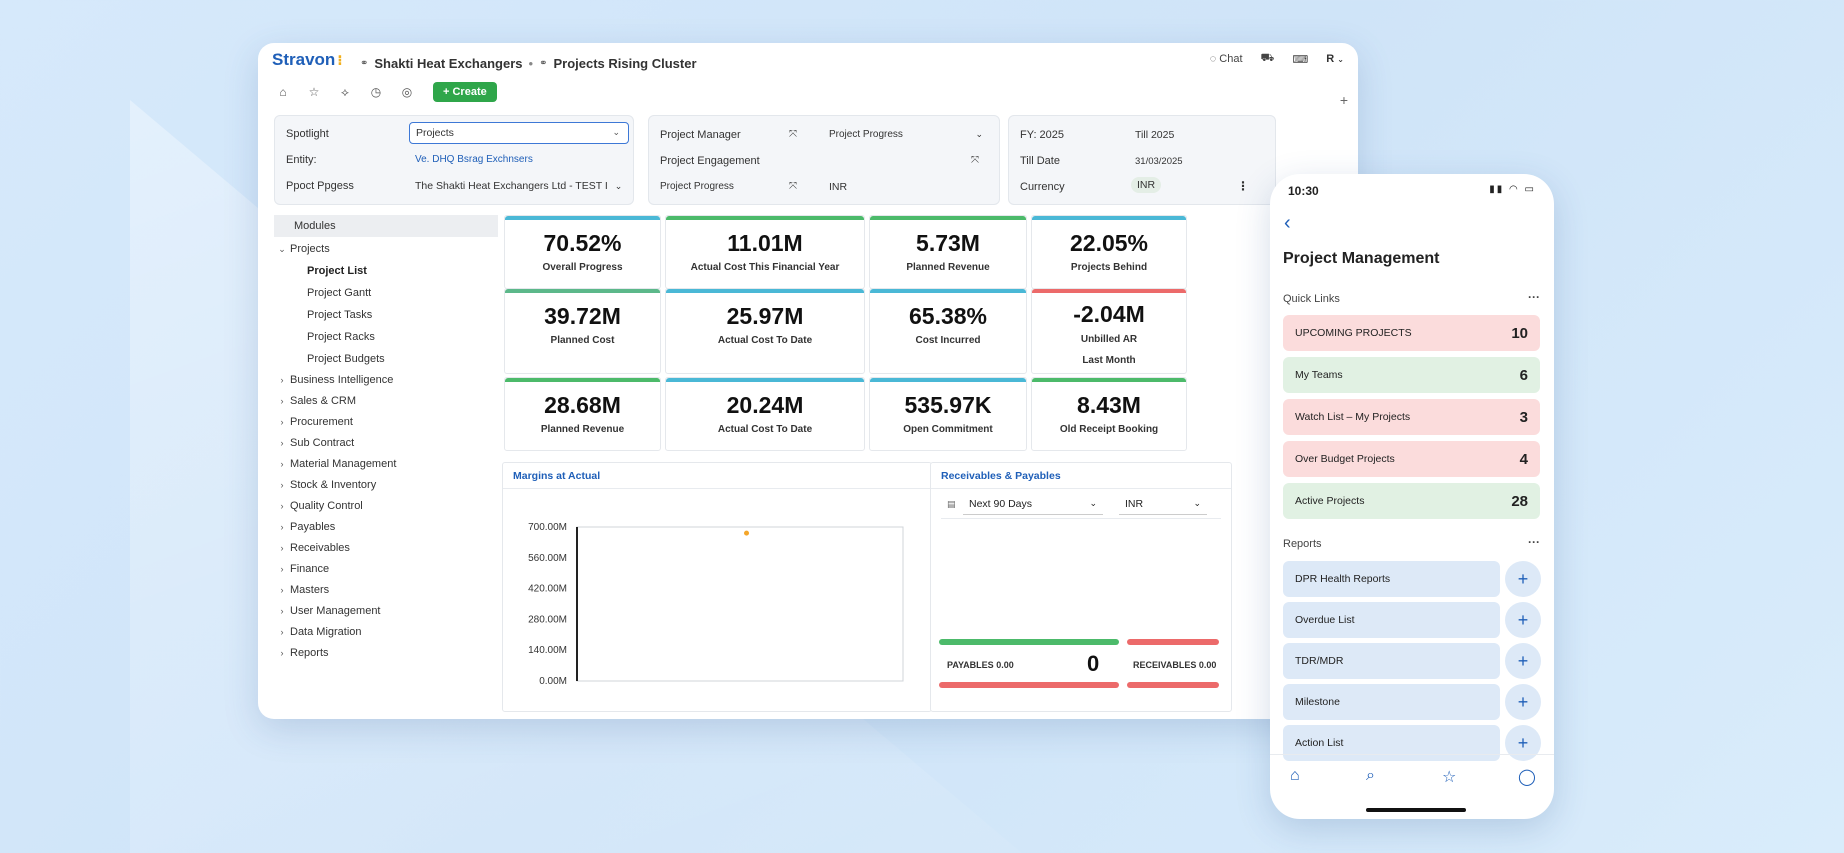 The height and width of the screenshot is (853, 1844). Describe the element at coordinates (283, 92) in the screenshot. I see `home-icon: ⌂` at that location.